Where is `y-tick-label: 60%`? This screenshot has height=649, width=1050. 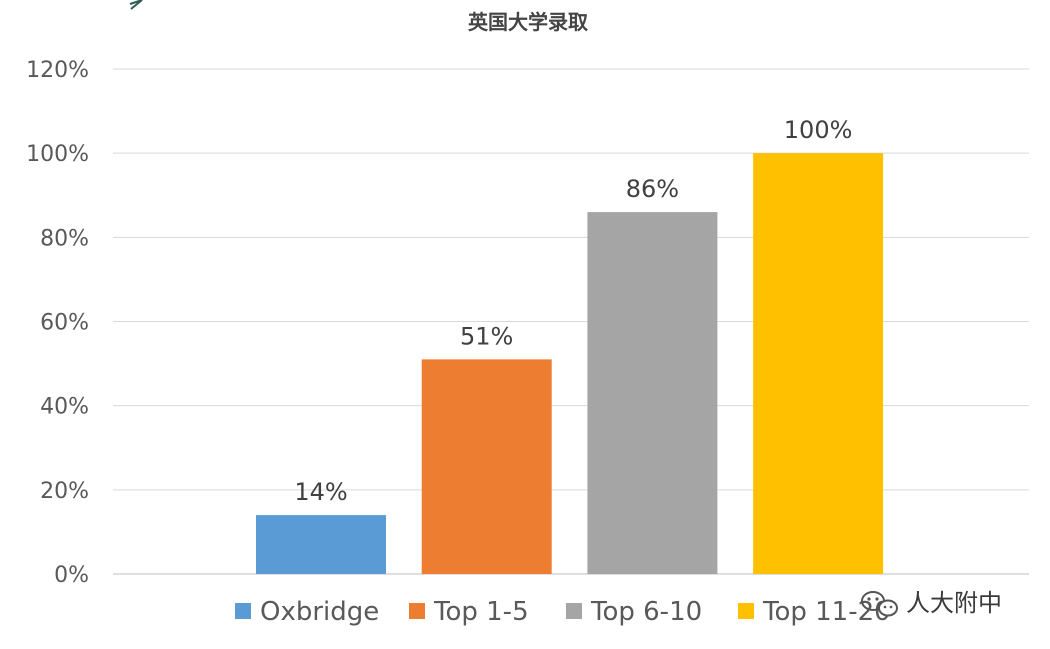
y-tick-label: 60% is located at coordinates (64, 323).